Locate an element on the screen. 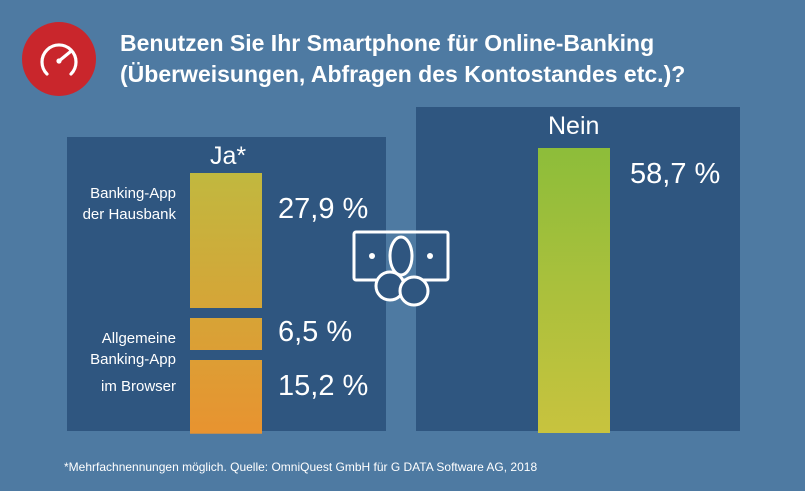  column-label-ja: Ja* is located at coordinates (228, 156).